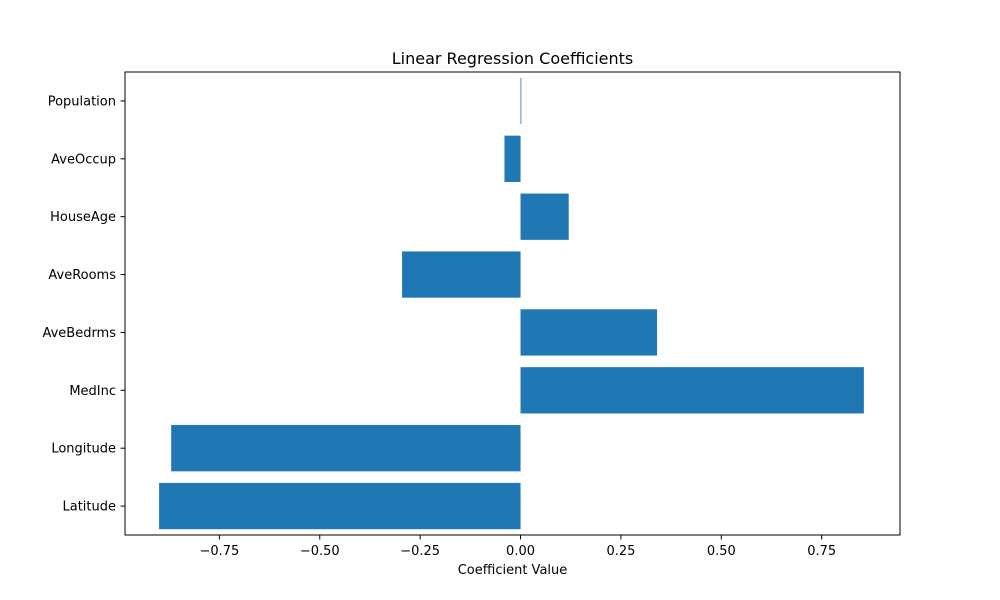  Describe the element at coordinates (346, 448) in the screenshot. I see `bar-longitude` at that location.